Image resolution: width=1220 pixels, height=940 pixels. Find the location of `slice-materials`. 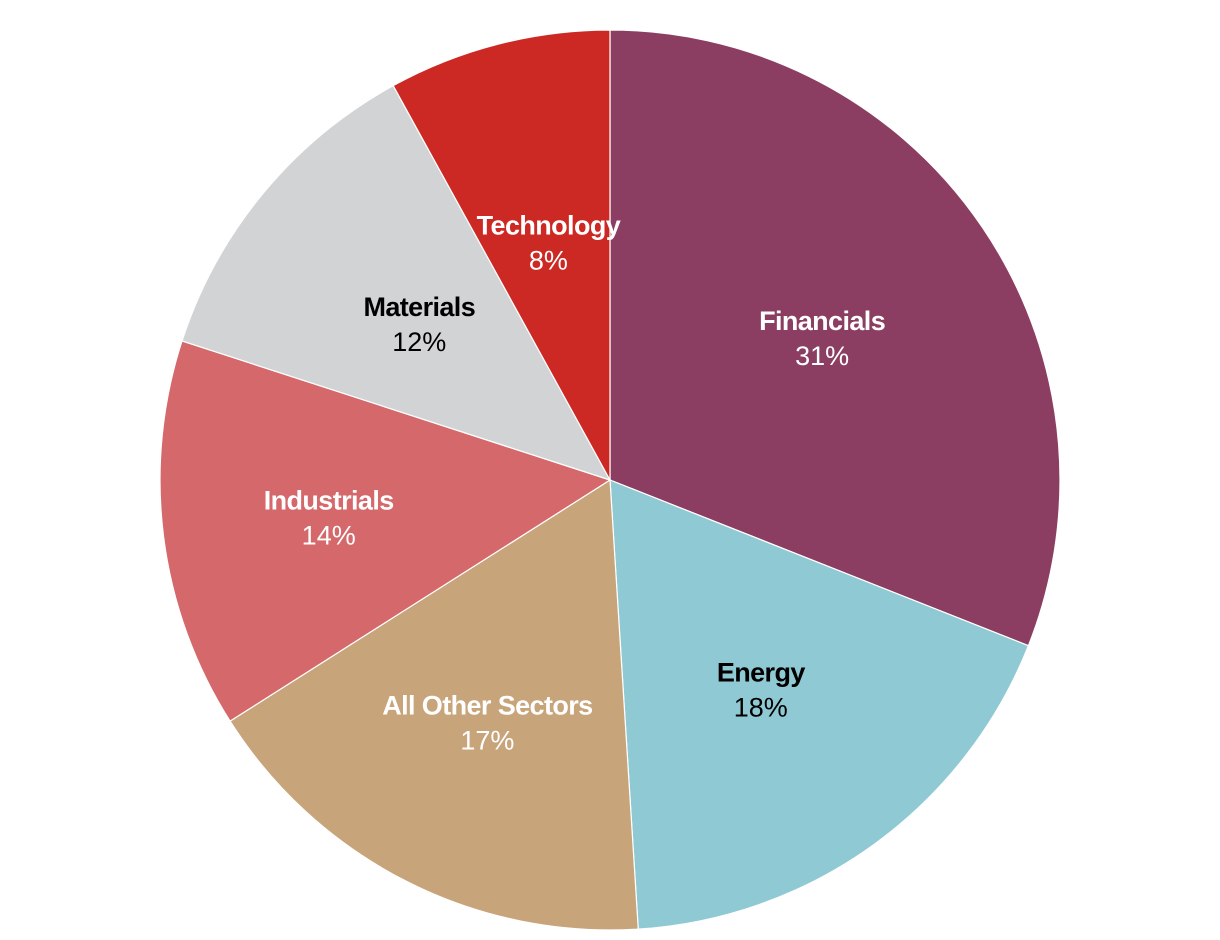

slice-materials is located at coordinates (396, 283).